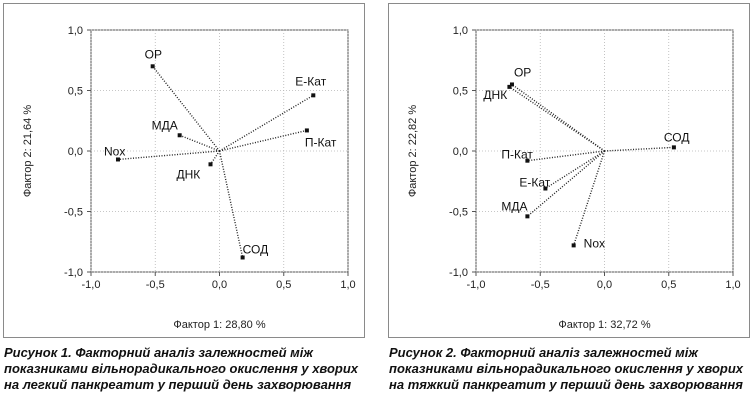 Image resolution: width=753 pixels, height=420 pixels. Describe the element at coordinates (604, 325) in the screenshot. I see `x-axis-label: Фактор 1: 32,72 %` at that location.